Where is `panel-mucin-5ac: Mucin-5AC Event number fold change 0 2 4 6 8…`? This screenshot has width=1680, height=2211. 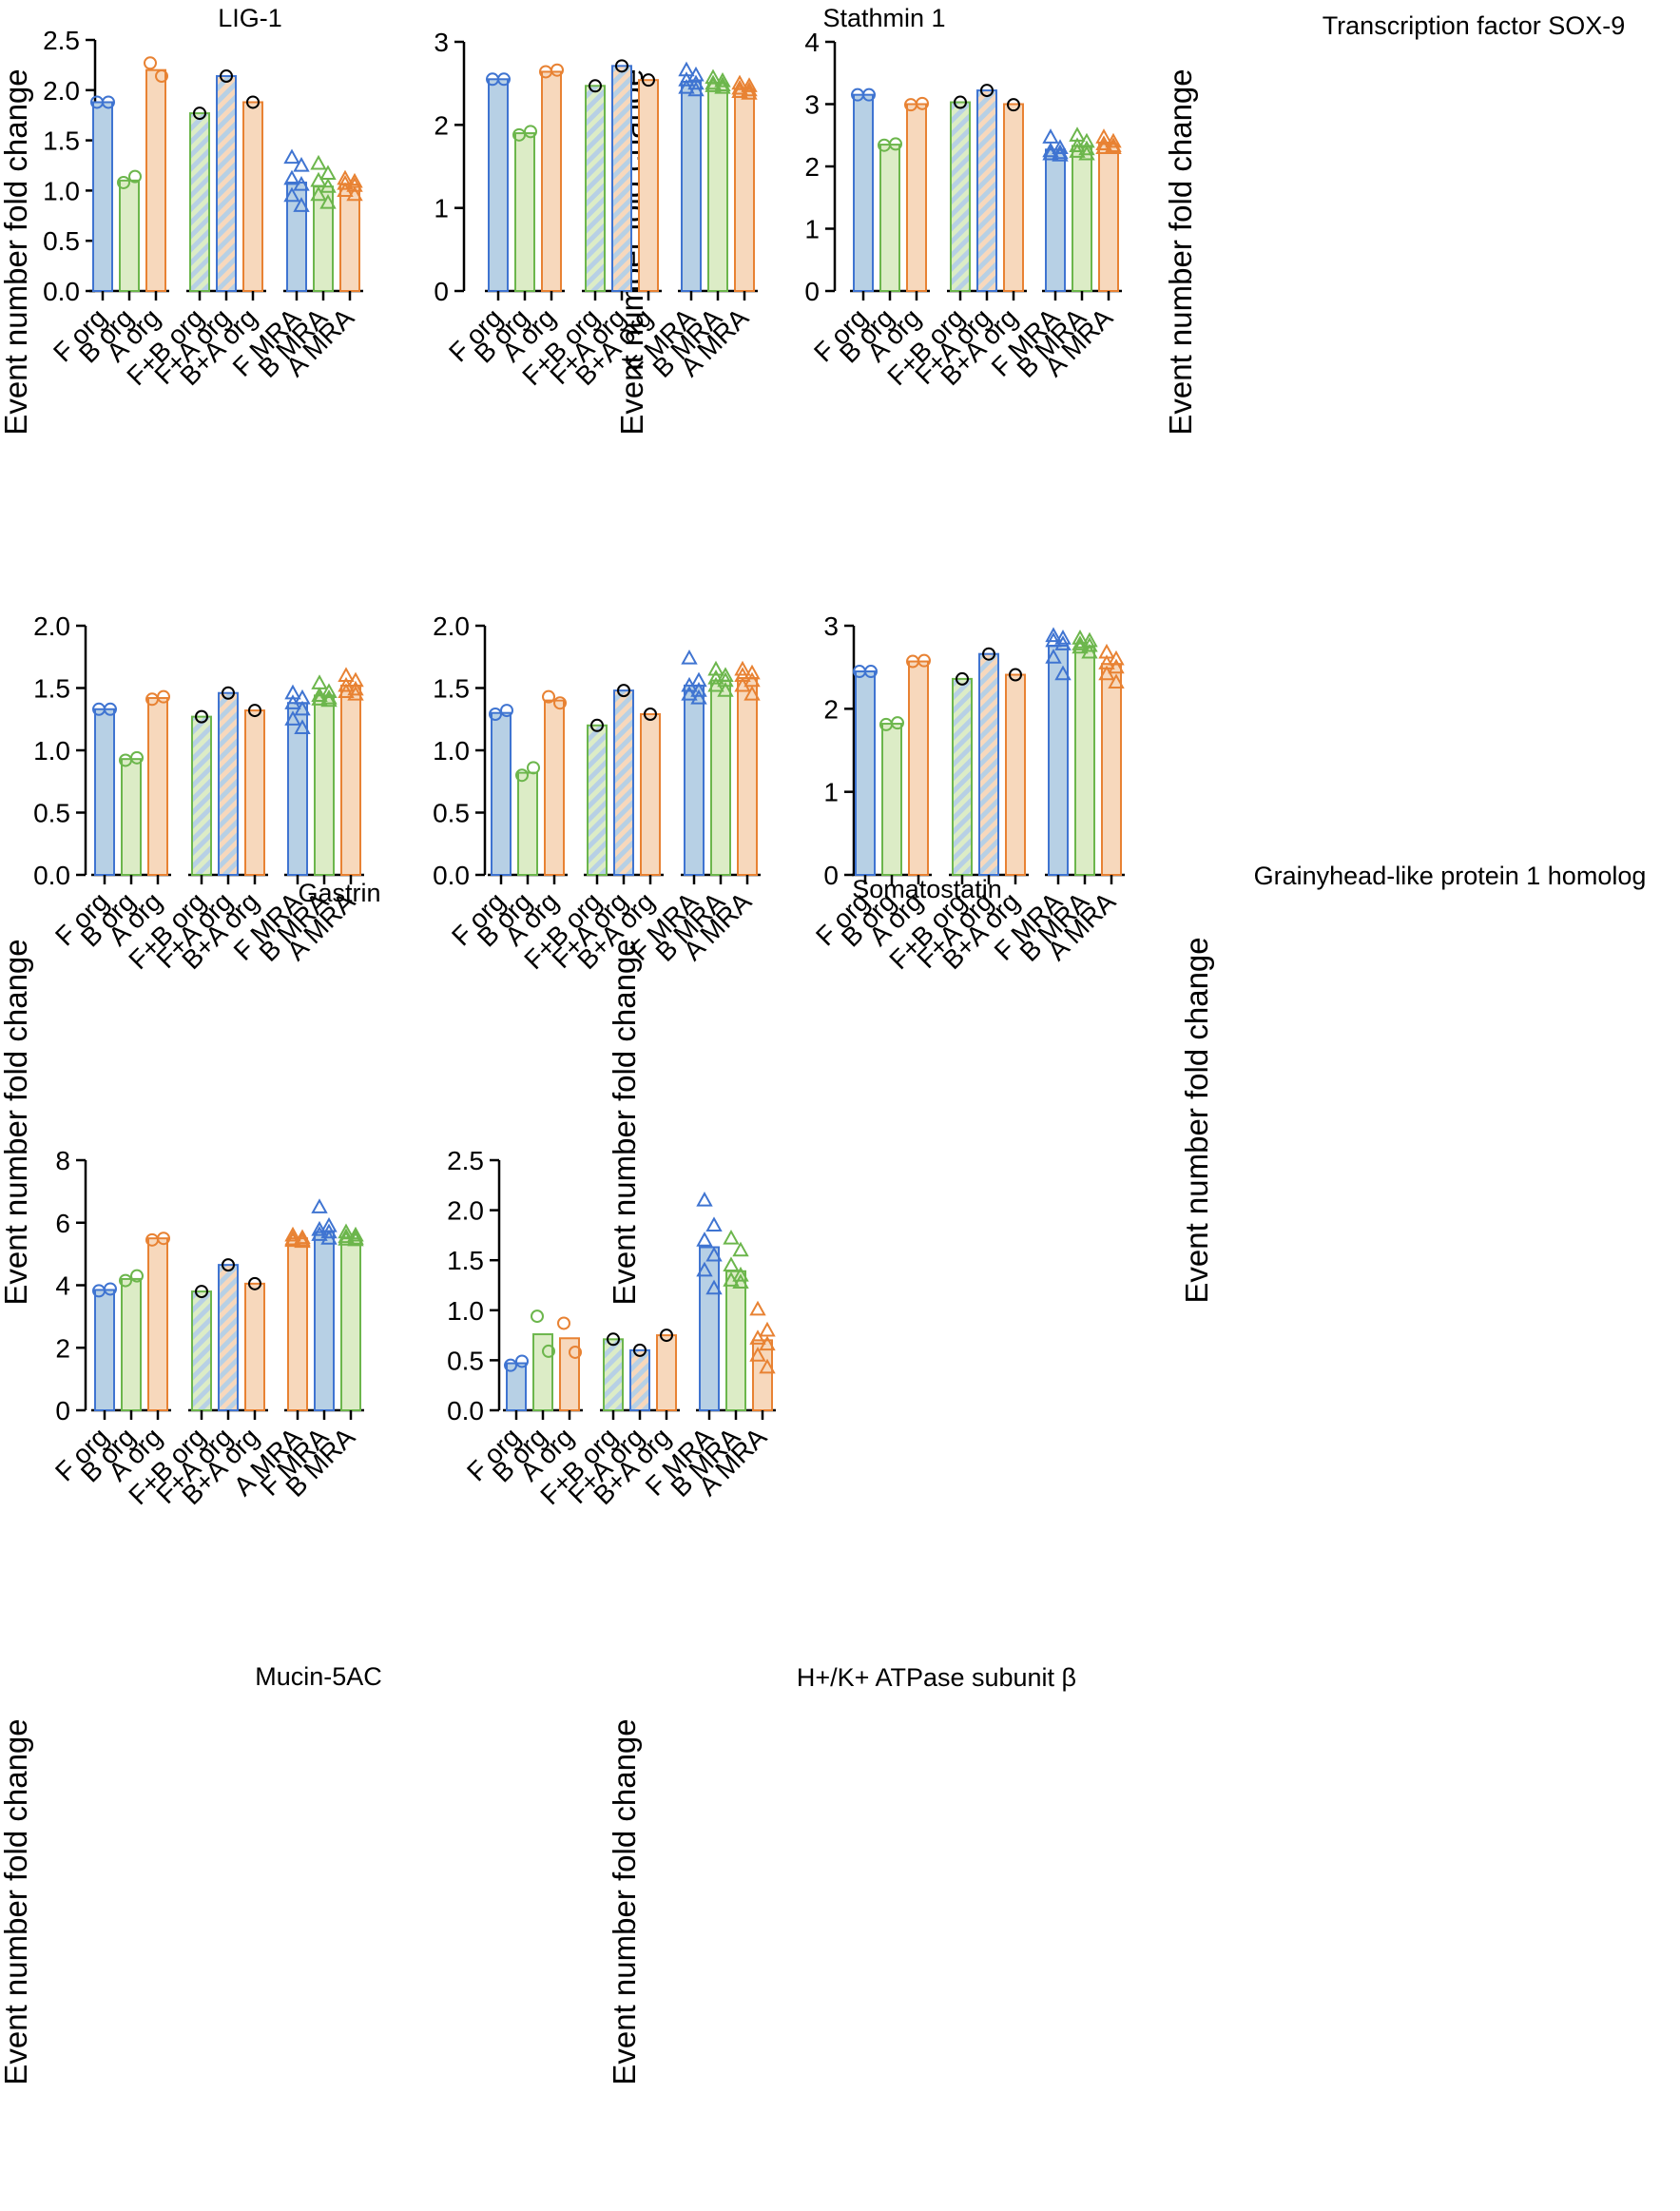
panel-mucin-5ac: Mucin-5AC Event number fold change 0 2 4 6 8… is located at coordinates (191, 1615).